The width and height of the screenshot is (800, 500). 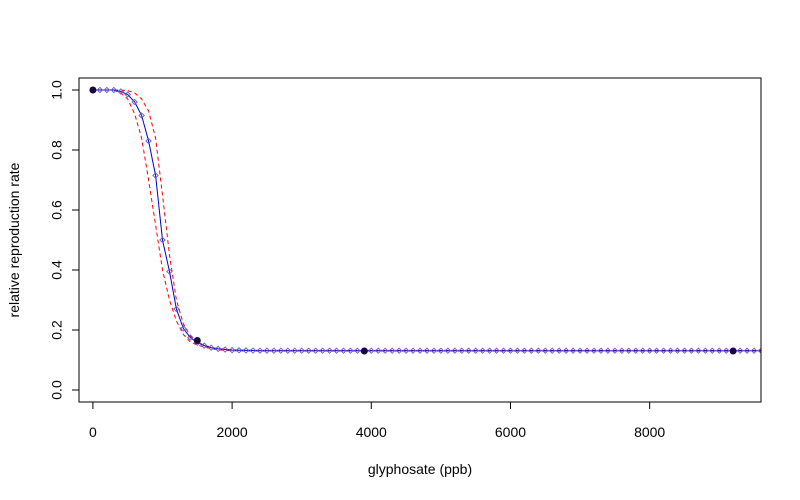 I want to click on y-tick-label: 1.0, so click(x=57, y=90).